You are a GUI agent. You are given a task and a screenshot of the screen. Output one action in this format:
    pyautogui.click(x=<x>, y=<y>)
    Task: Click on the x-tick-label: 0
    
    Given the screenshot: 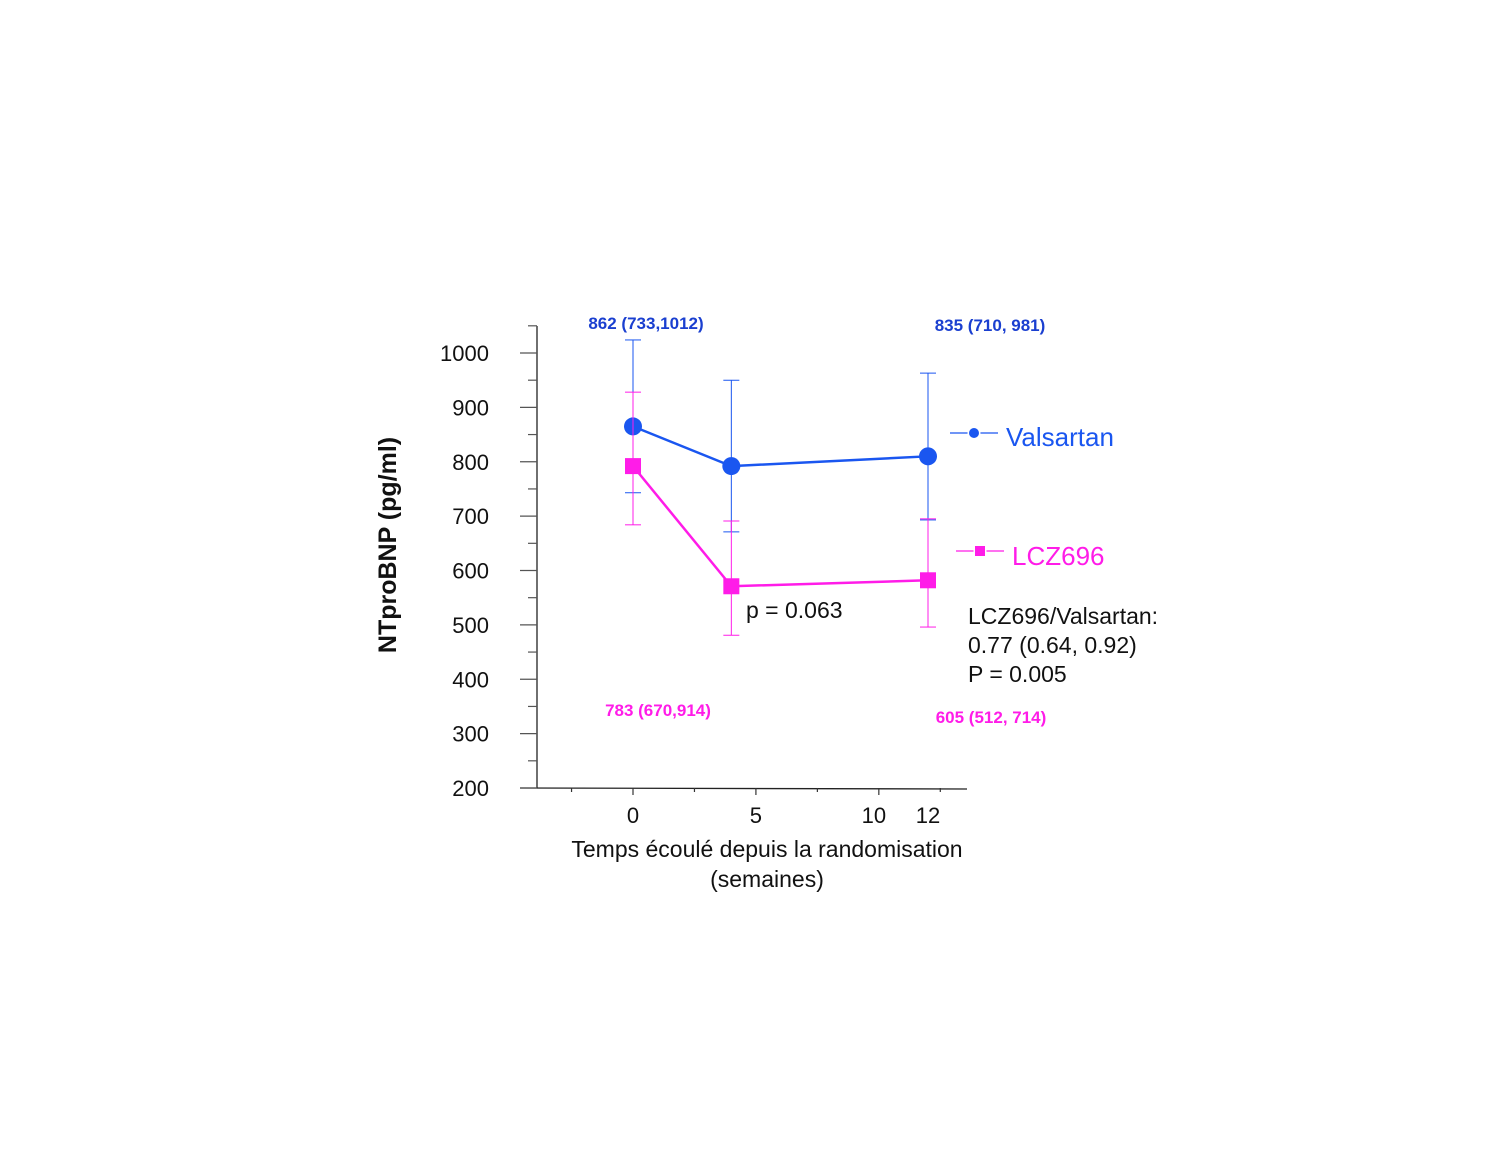 What is the action you would take?
    pyautogui.click(x=633, y=815)
    